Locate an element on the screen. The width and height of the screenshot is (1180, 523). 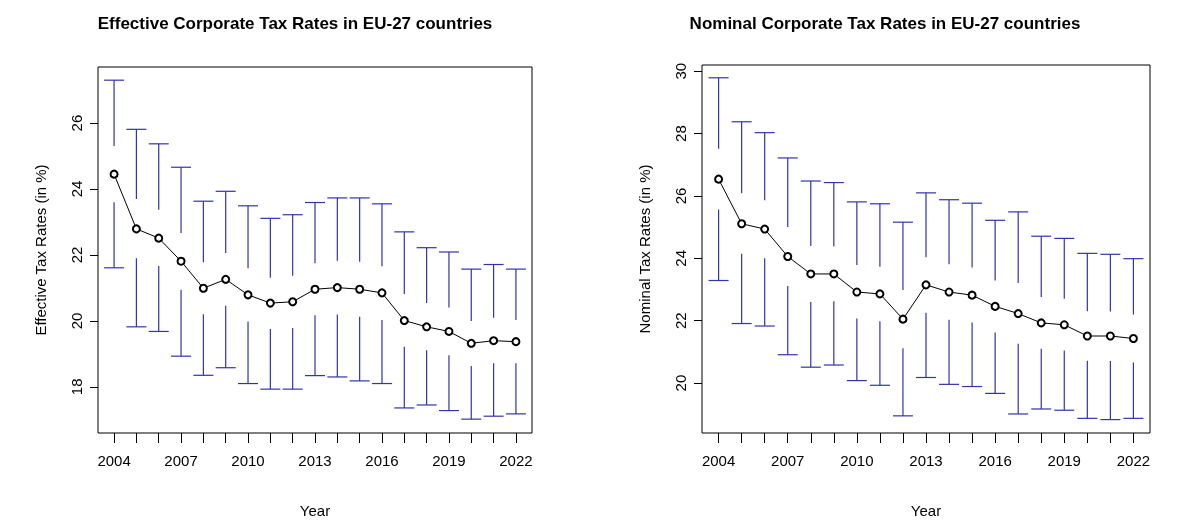
y-tick-label: 30 is located at coordinates (680, 71).